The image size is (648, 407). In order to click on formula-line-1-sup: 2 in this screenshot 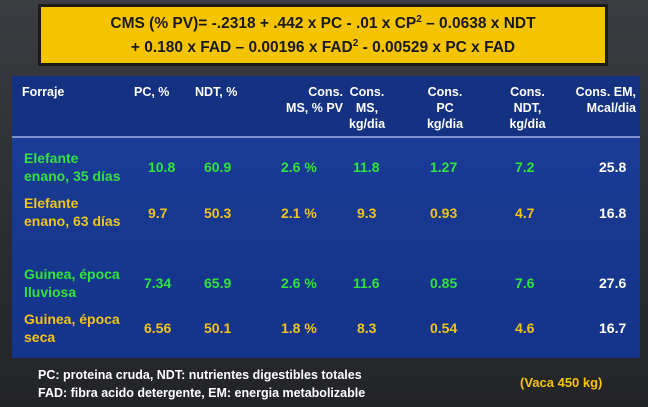, I will do `click(419, 19)`.